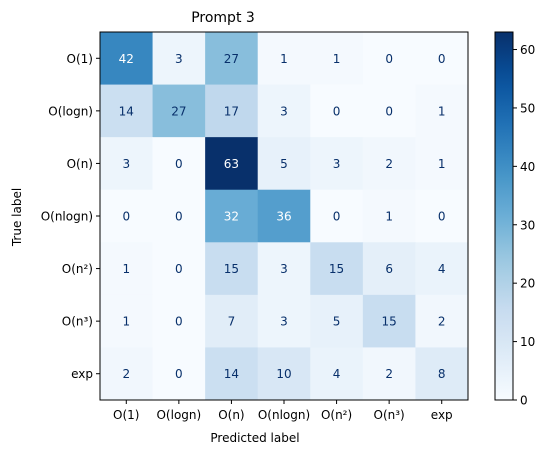  I want to click on cell-value-label: 8, so click(442, 374).